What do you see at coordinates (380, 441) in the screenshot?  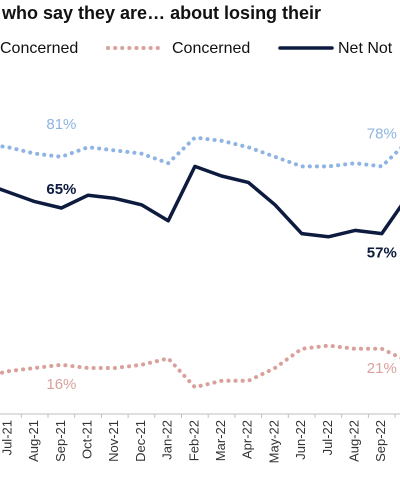 I see `x-tick-label: Sep-22` at bounding box center [380, 441].